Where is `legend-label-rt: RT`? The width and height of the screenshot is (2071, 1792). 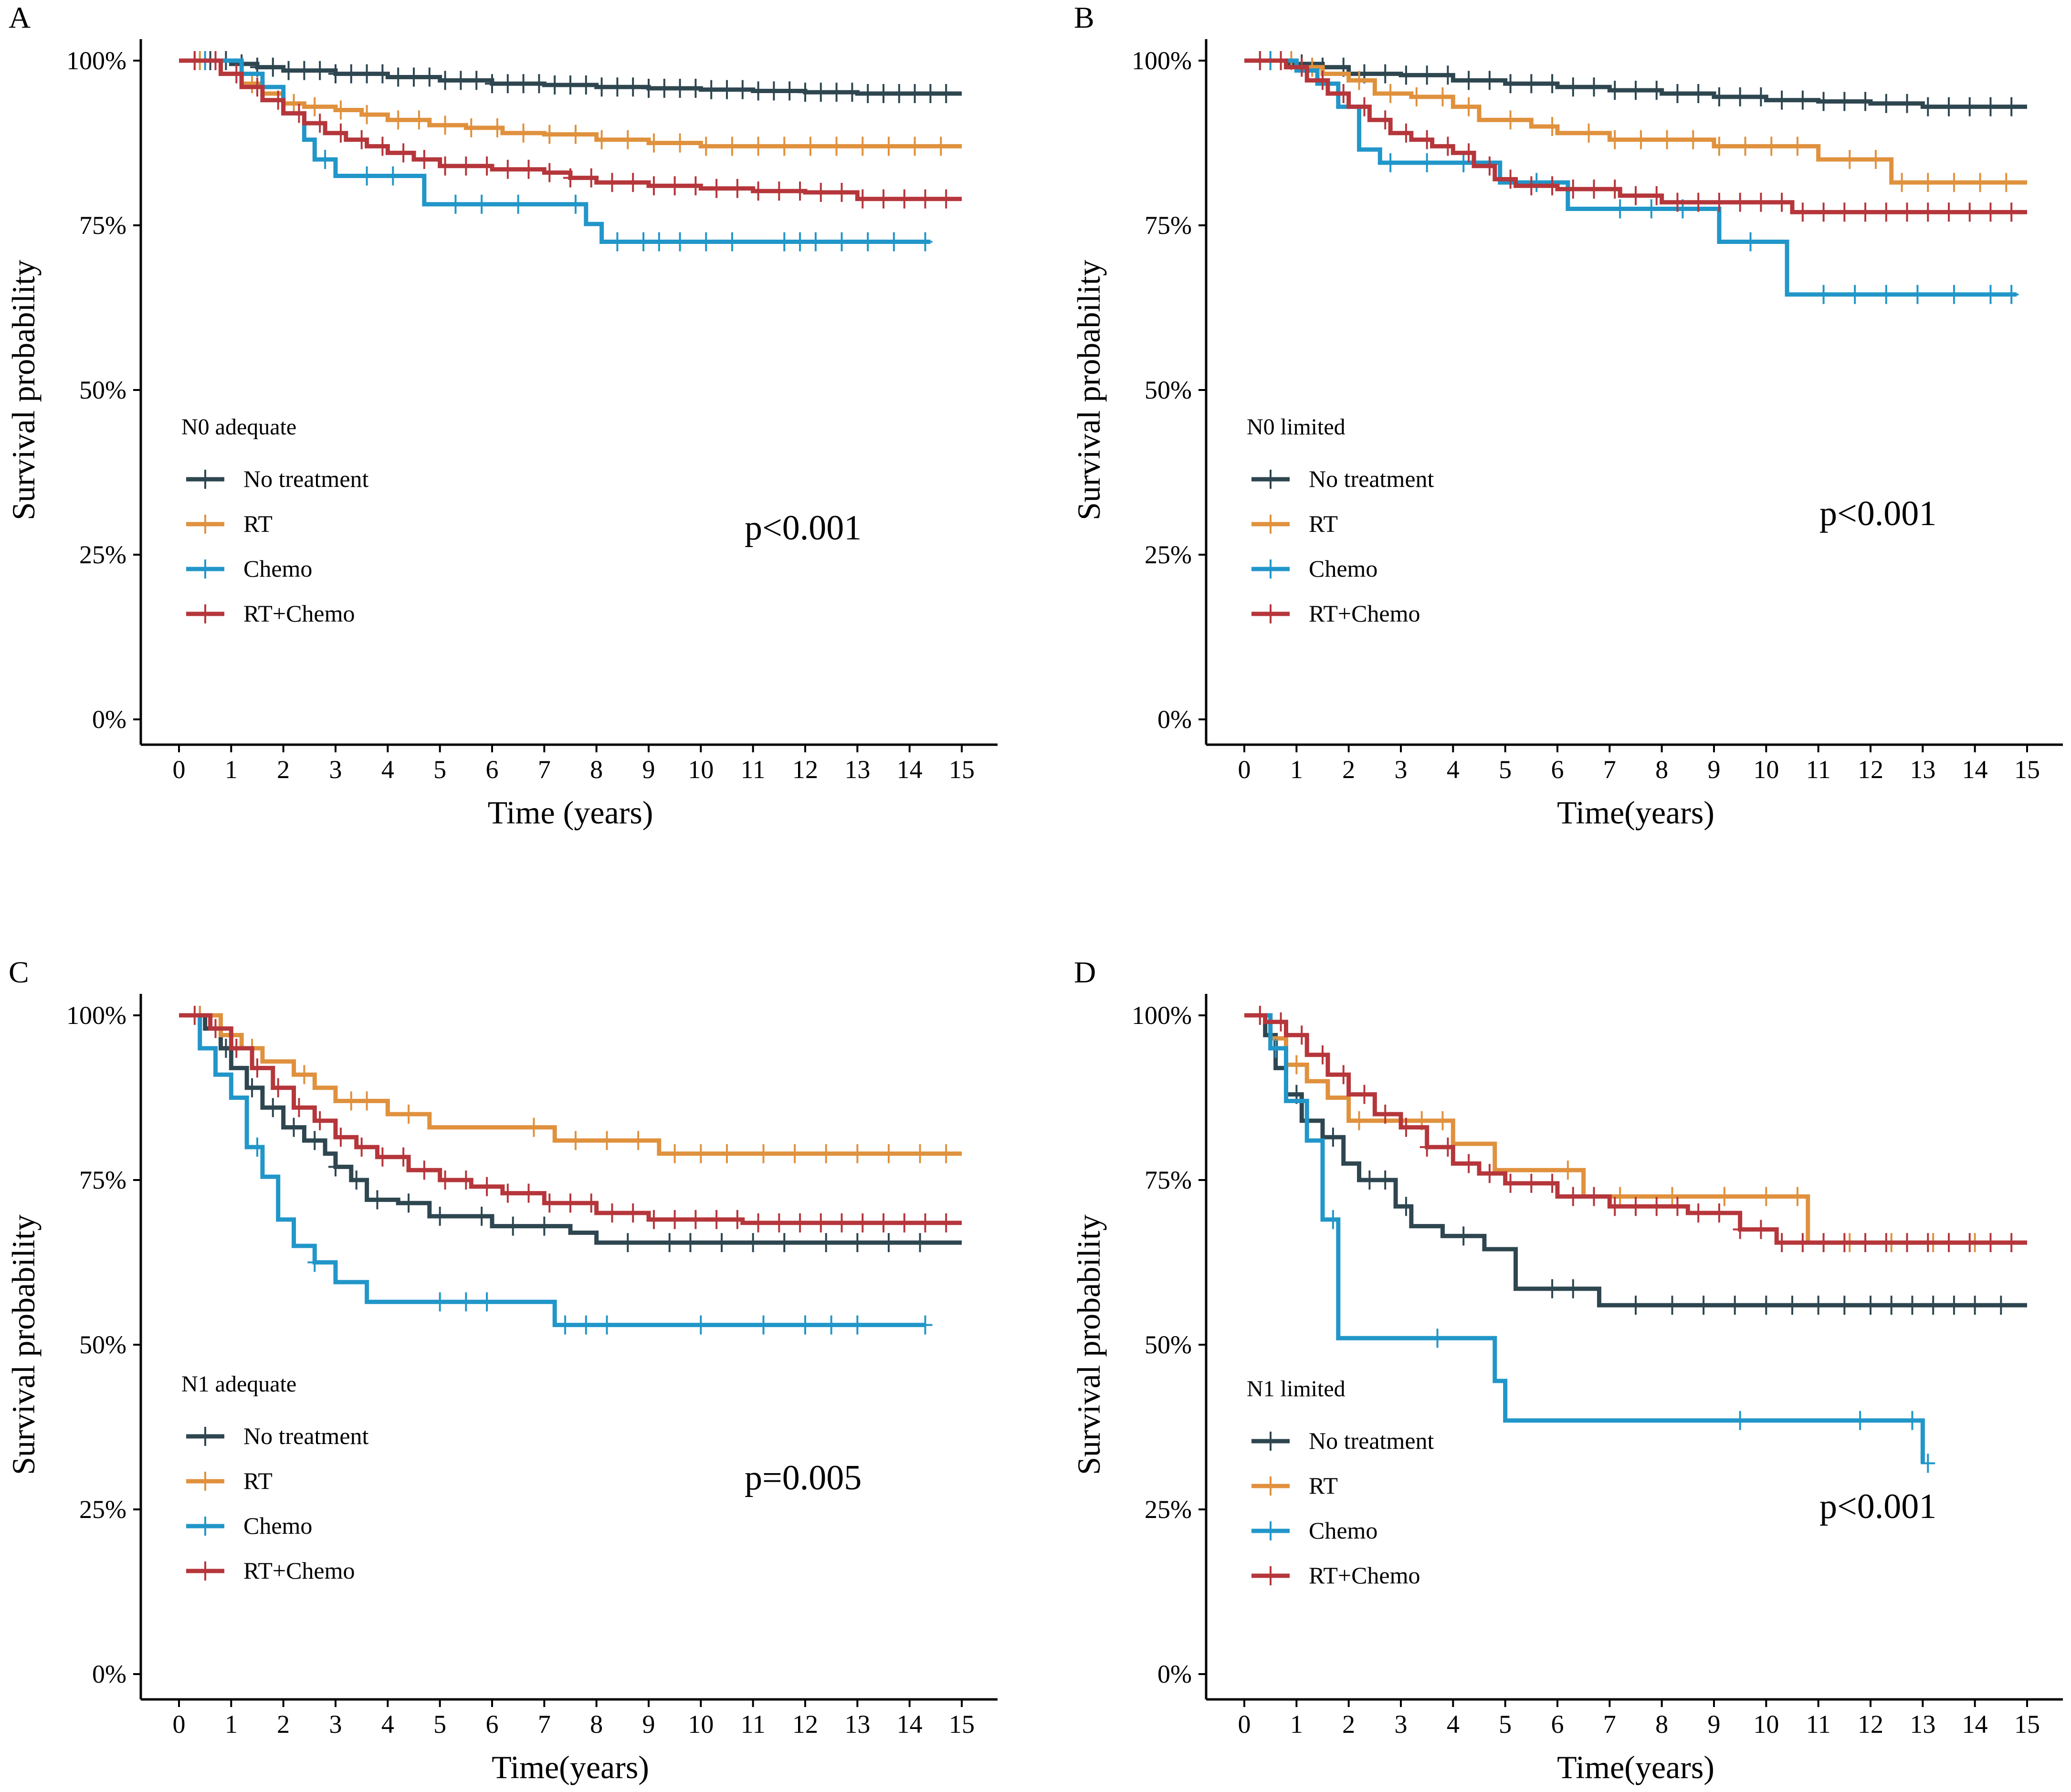
legend-label-rt: RT is located at coordinates (1323, 1486).